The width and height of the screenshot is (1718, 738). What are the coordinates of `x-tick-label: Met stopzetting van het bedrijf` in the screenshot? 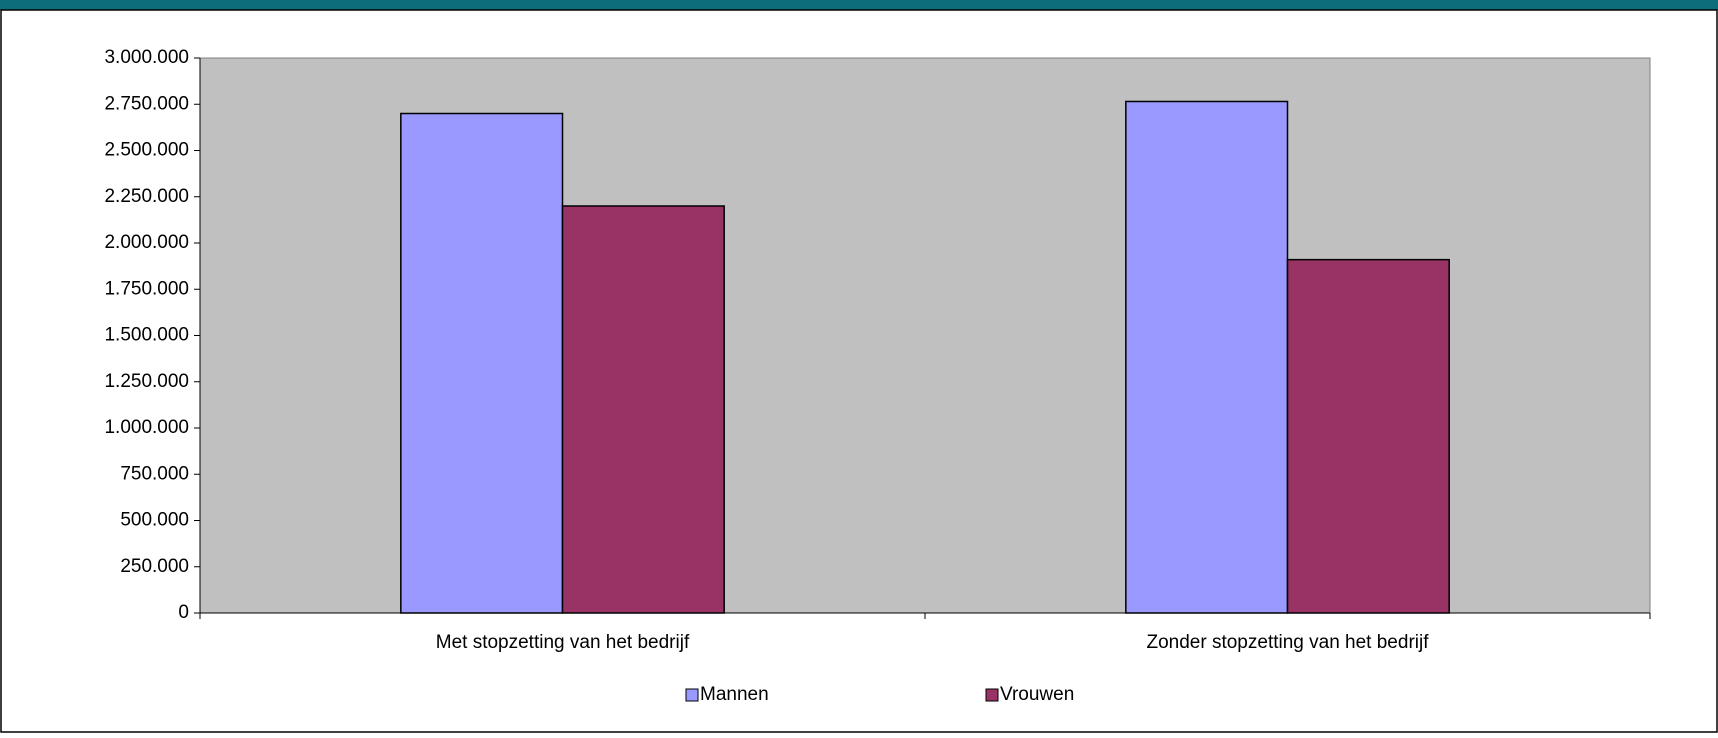 It's located at (563, 642).